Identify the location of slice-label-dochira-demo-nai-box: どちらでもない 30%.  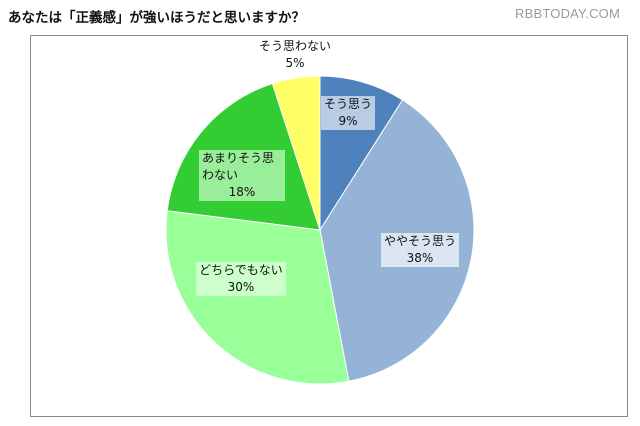
(241, 279).